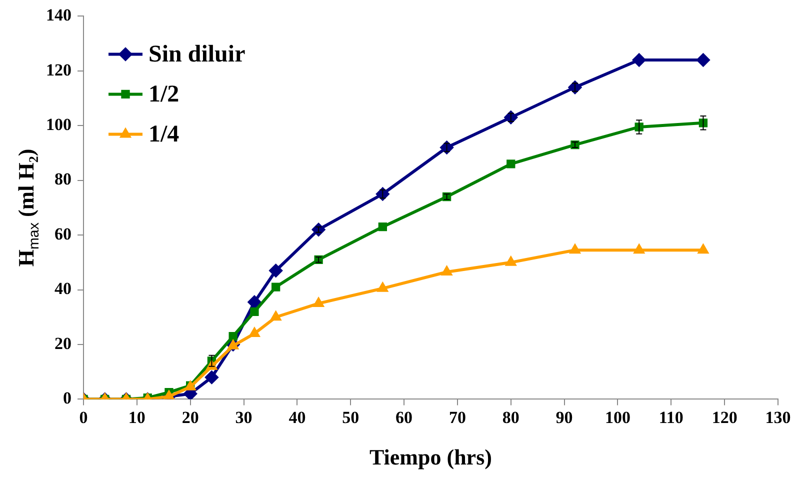 This screenshot has width=798, height=481. Describe the element at coordinates (243, 417) in the screenshot. I see `x-tick-label: 30` at that location.